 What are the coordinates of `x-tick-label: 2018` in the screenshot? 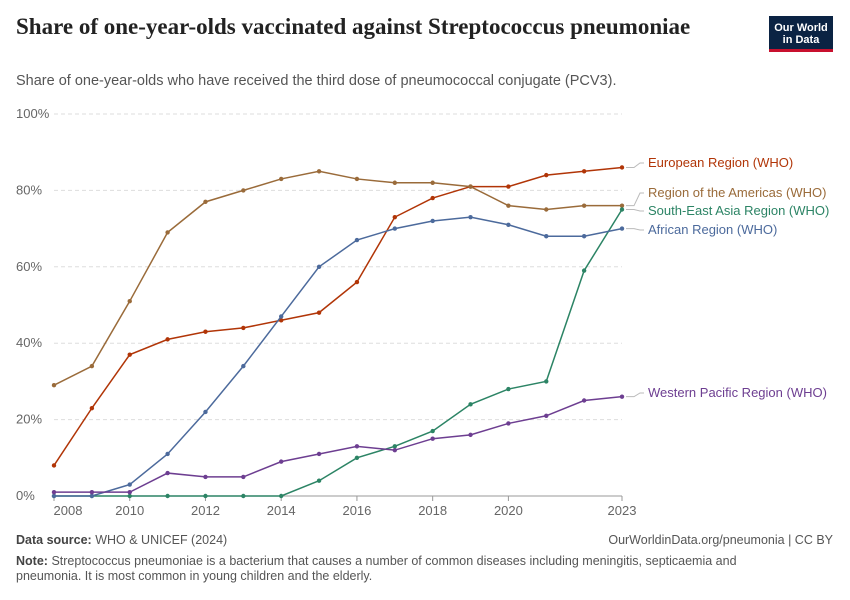 It's located at (432, 510).